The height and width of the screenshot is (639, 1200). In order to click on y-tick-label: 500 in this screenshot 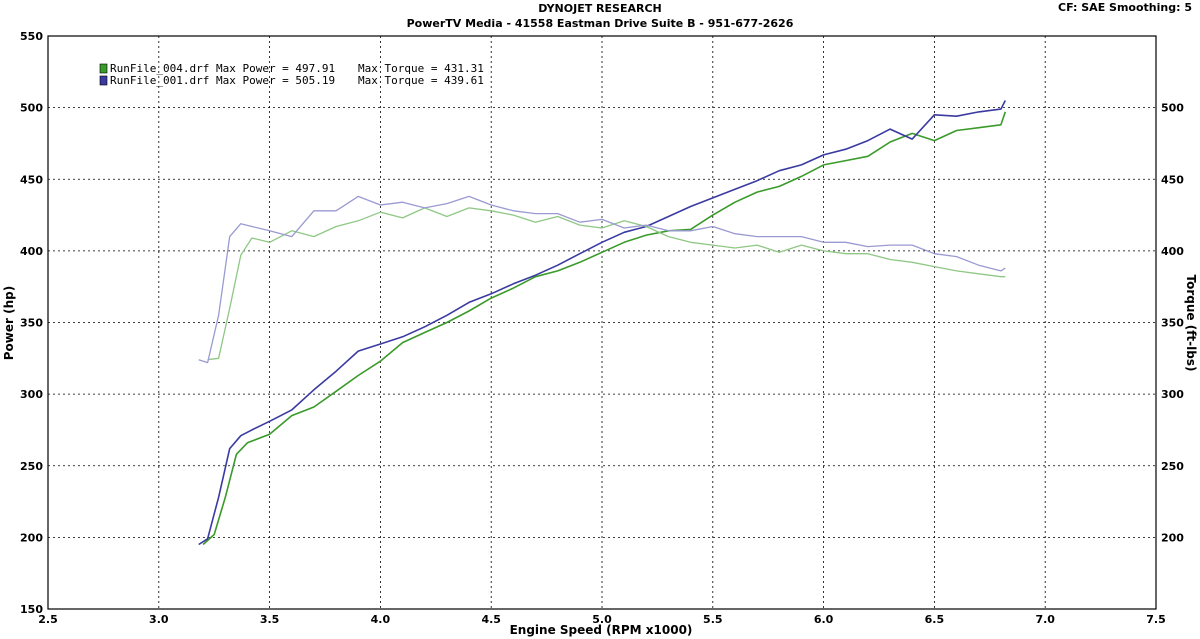, I will do `click(31, 108)`.